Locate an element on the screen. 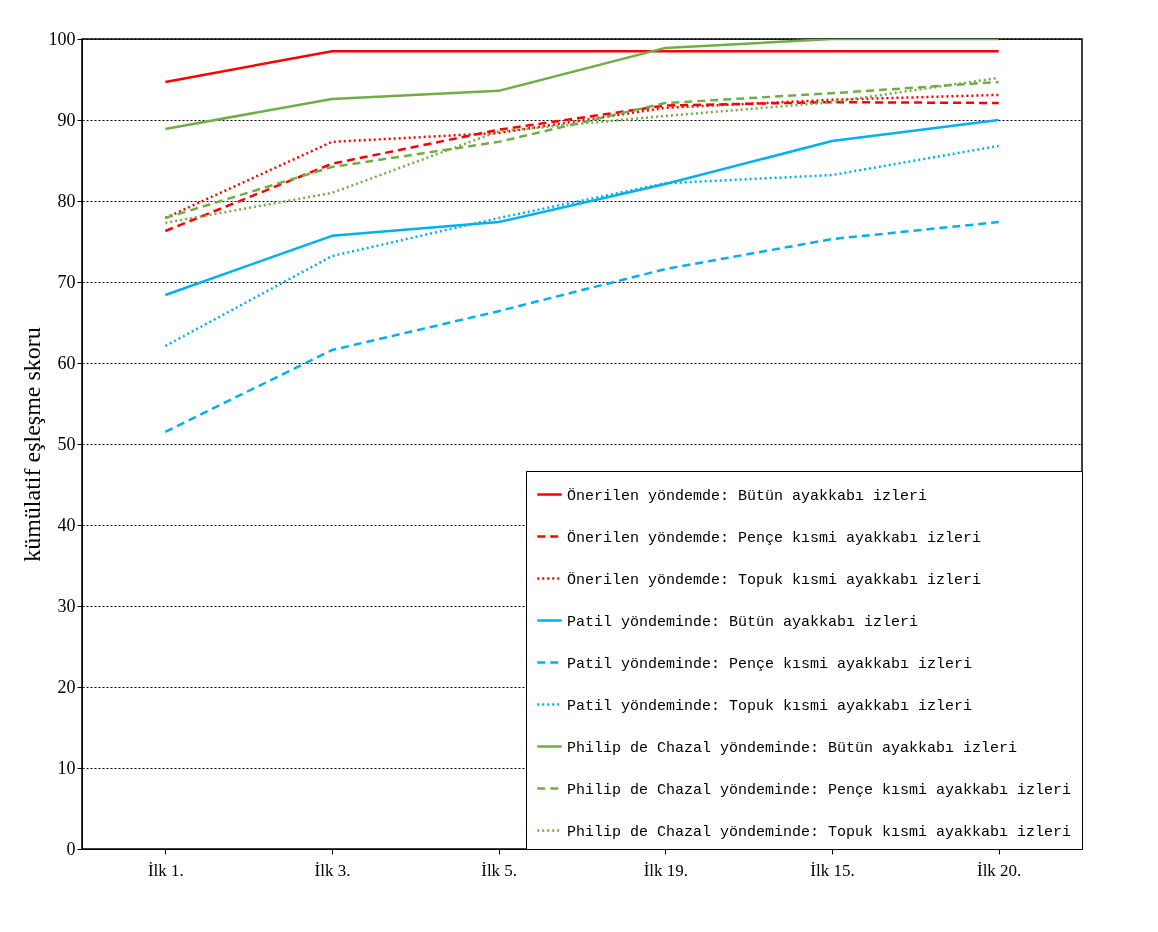  legend-label: Patil yöndeminde: Pençe kısmi ayakkabı izleri is located at coordinates (770, 664).